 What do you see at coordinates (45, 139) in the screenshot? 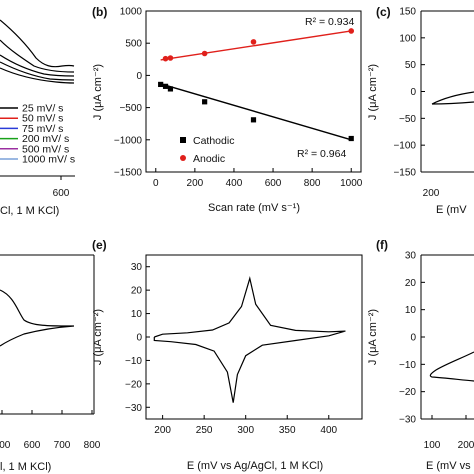
I see `panel-a-legend-label: 200 mV/ s` at bounding box center [45, 139].